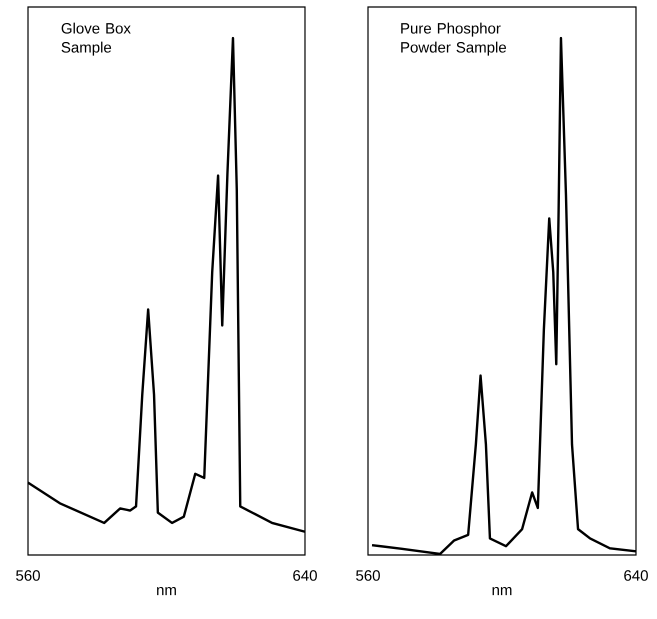 The image size is (657, 619). I want to click on chart-title: Pure Phosphor Powder Sample, so click(453, 39).